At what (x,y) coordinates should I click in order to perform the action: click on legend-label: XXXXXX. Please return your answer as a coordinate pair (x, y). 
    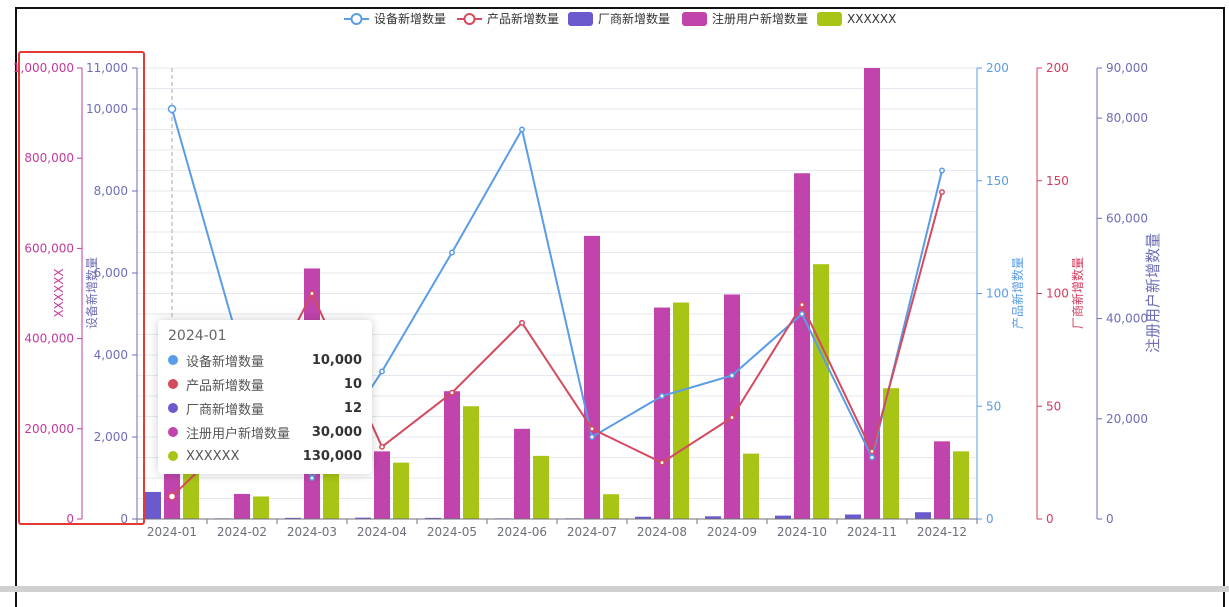
    Looking at the image, I should click on (871, 19).